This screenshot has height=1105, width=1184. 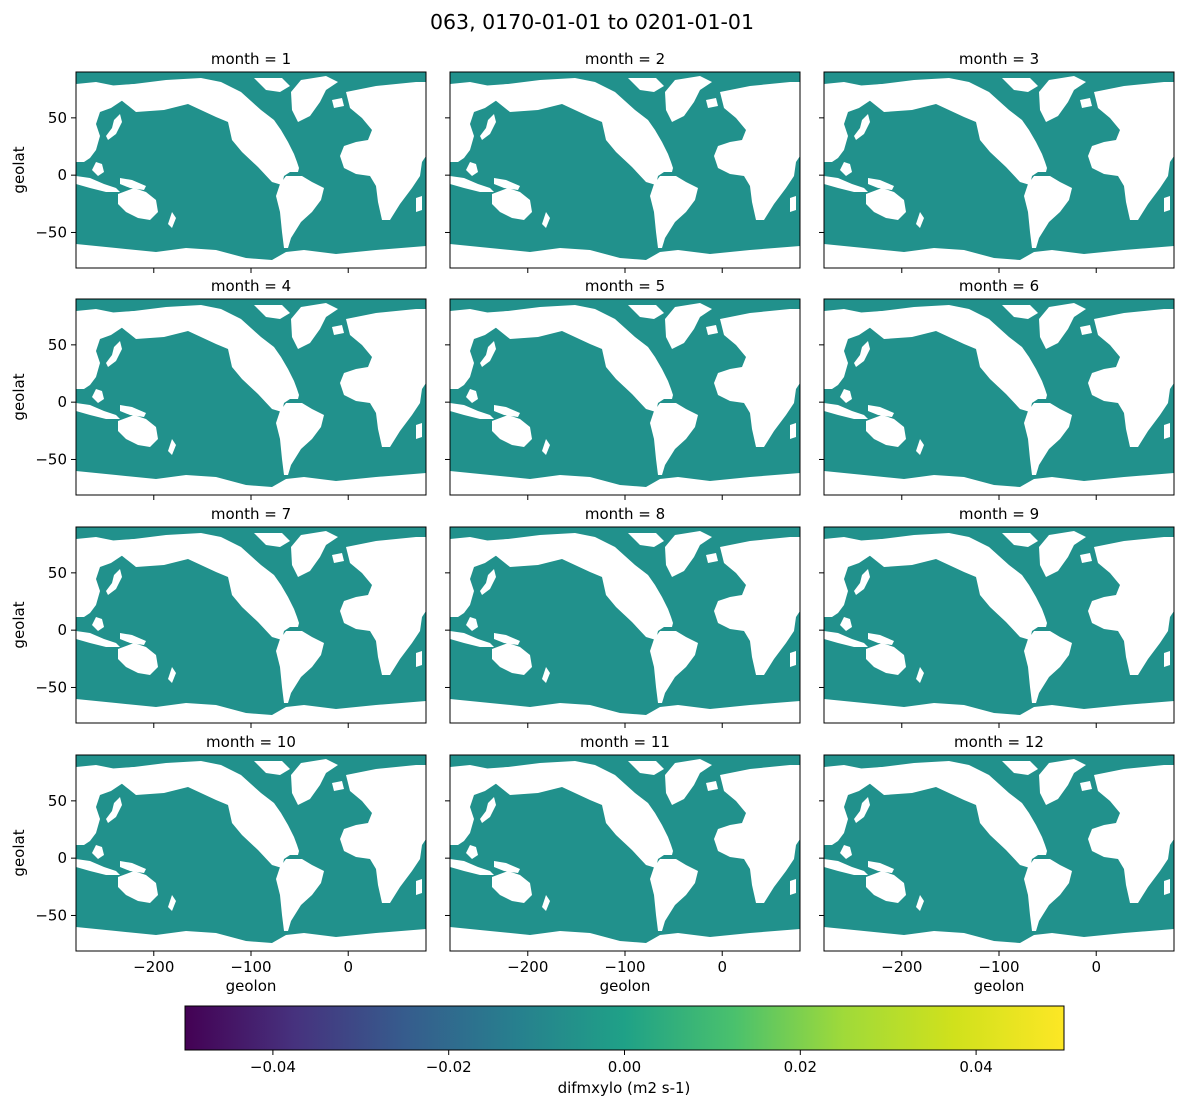 I want to click on panel-month-5: month = 5, so click(x=623, y=388).